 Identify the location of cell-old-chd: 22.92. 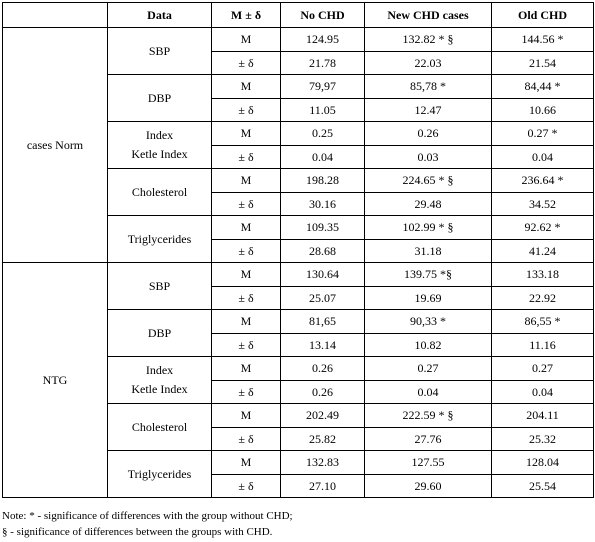
(542, 297).